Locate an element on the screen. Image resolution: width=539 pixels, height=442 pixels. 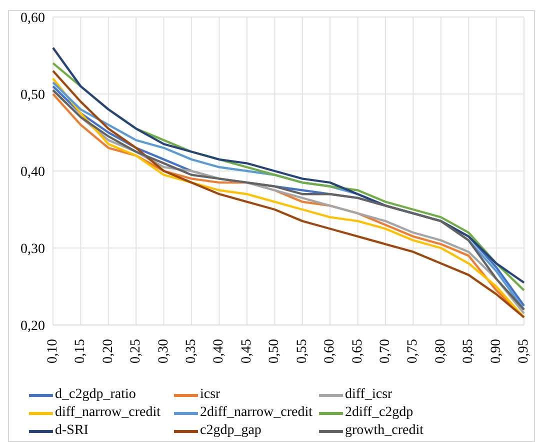
legend-label: 2diff_narrow_credit is located at coordinates (256, 413).